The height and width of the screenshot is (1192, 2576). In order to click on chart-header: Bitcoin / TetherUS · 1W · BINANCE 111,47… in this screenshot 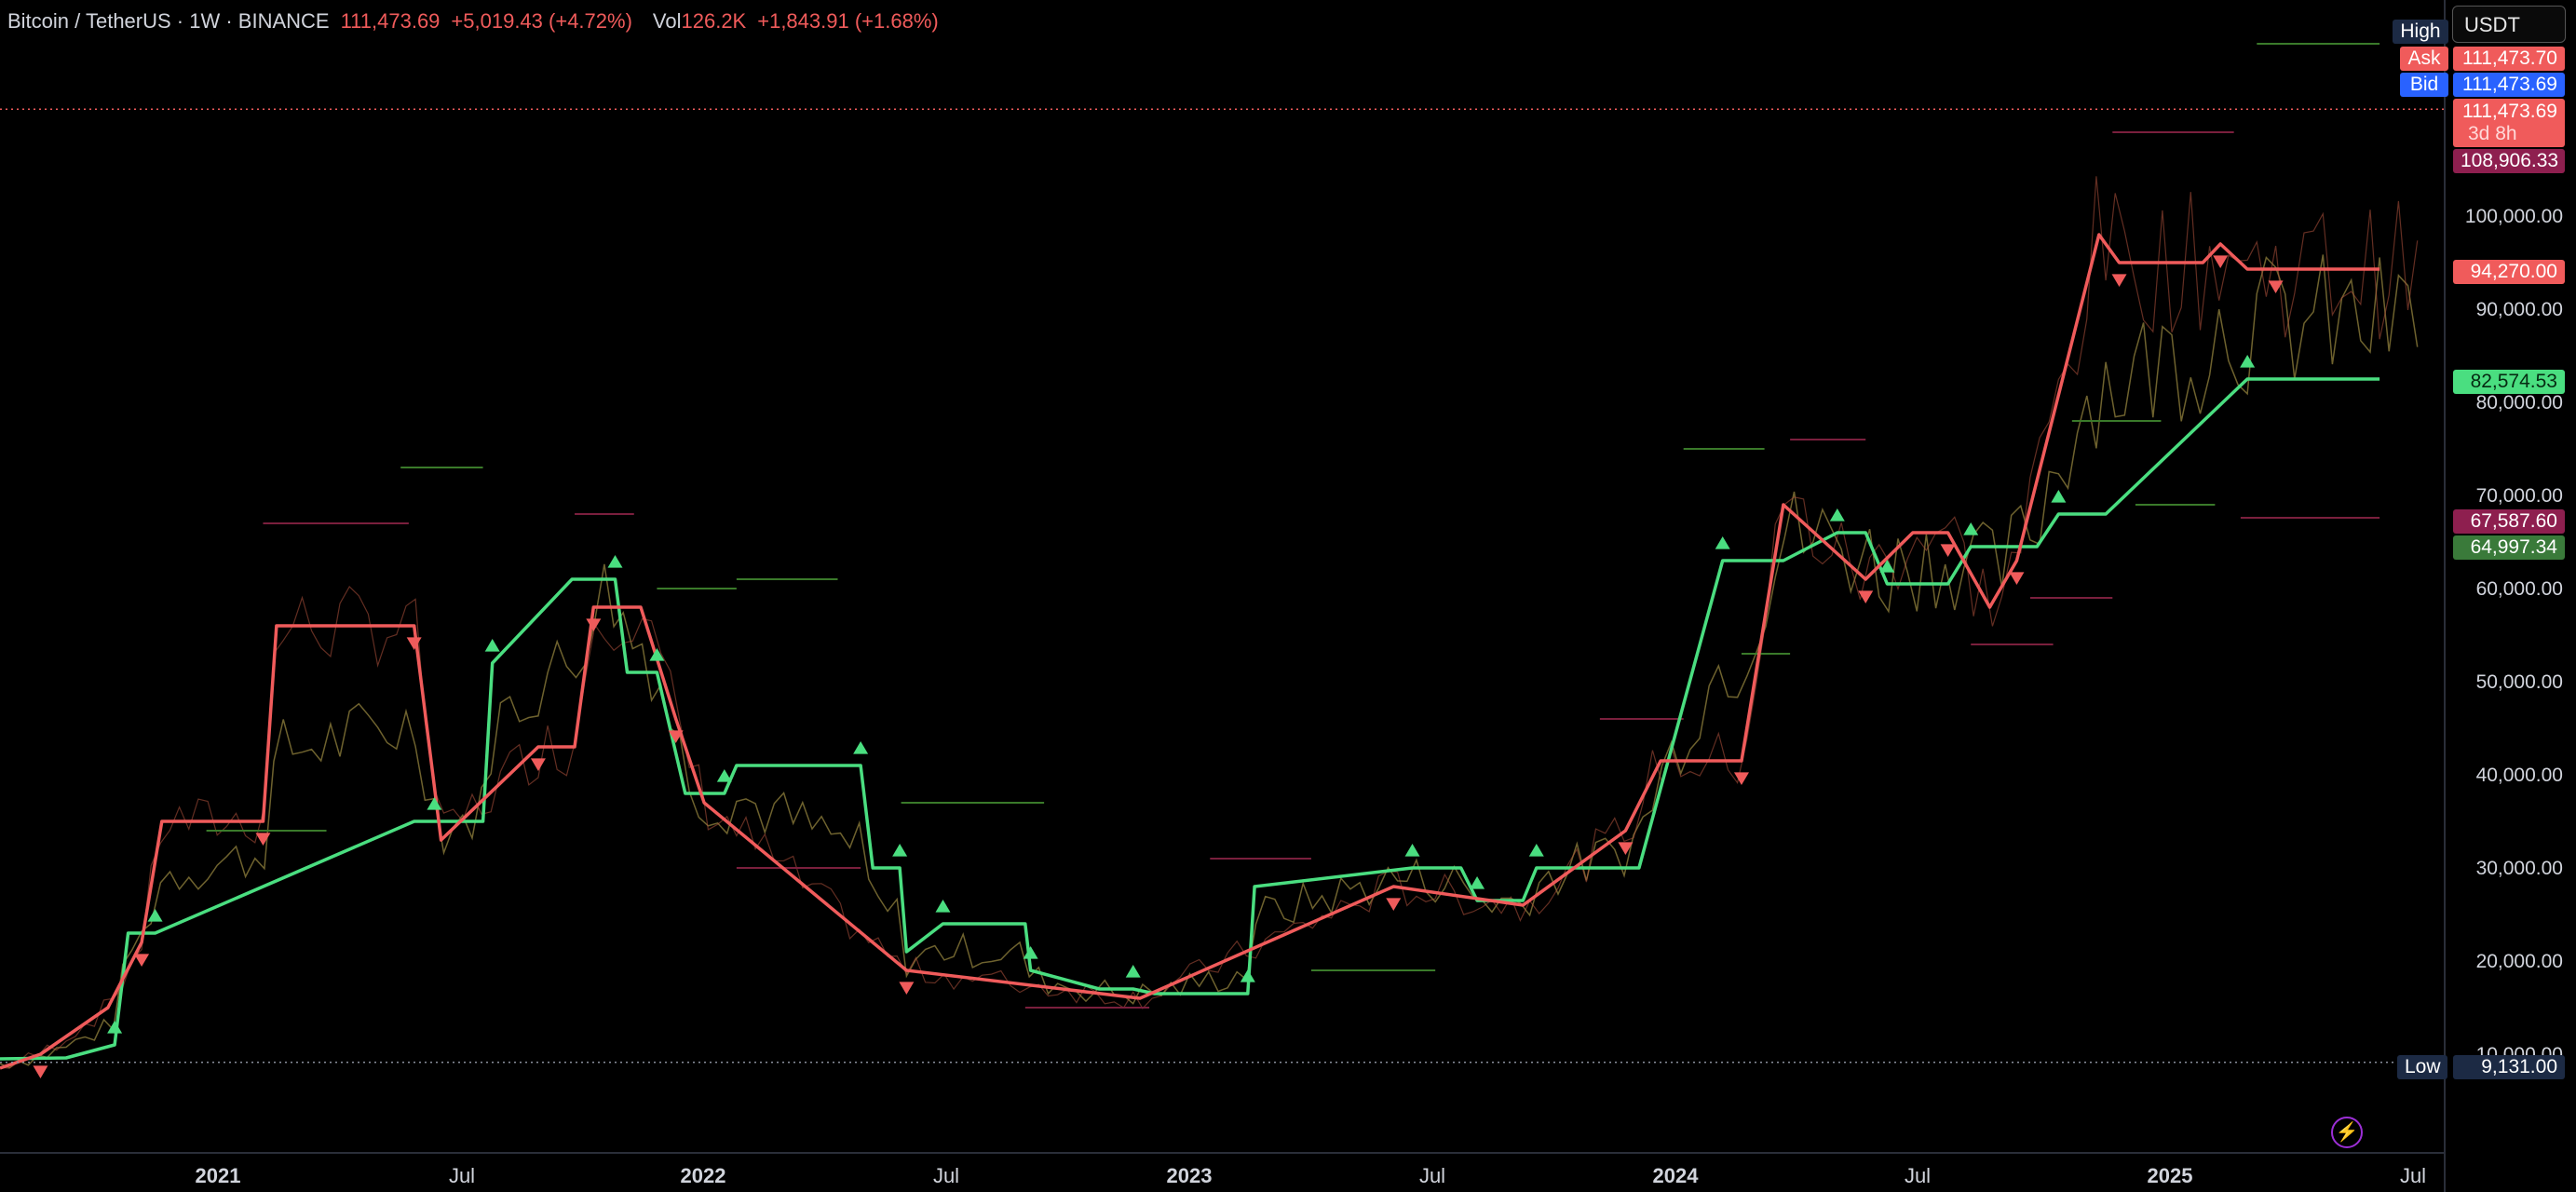, I will do `click(473, 21)`.